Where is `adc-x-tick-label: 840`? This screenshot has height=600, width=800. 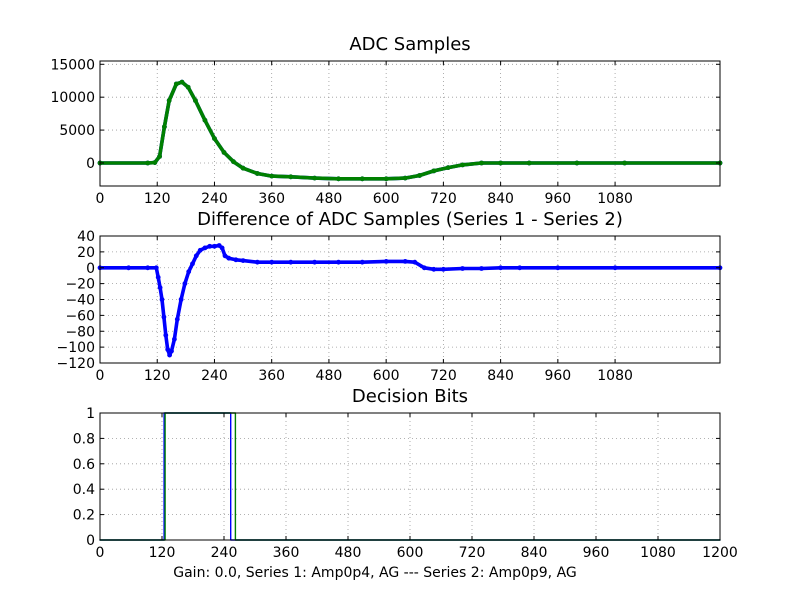
adc-x-tick-label: 840 is located at coordinates (500, 199).